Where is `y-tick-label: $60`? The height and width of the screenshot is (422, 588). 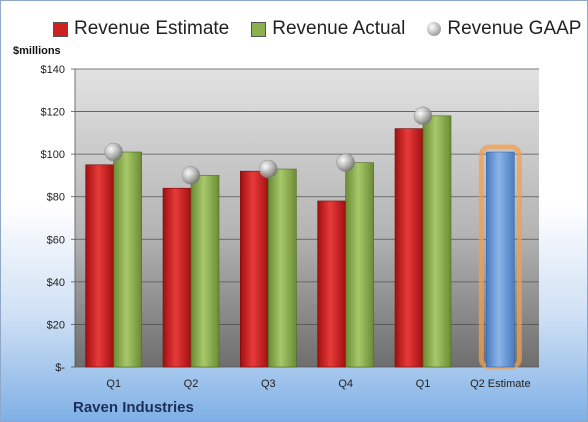 y-tick-label: $60 is located at coordinates (56, 240).